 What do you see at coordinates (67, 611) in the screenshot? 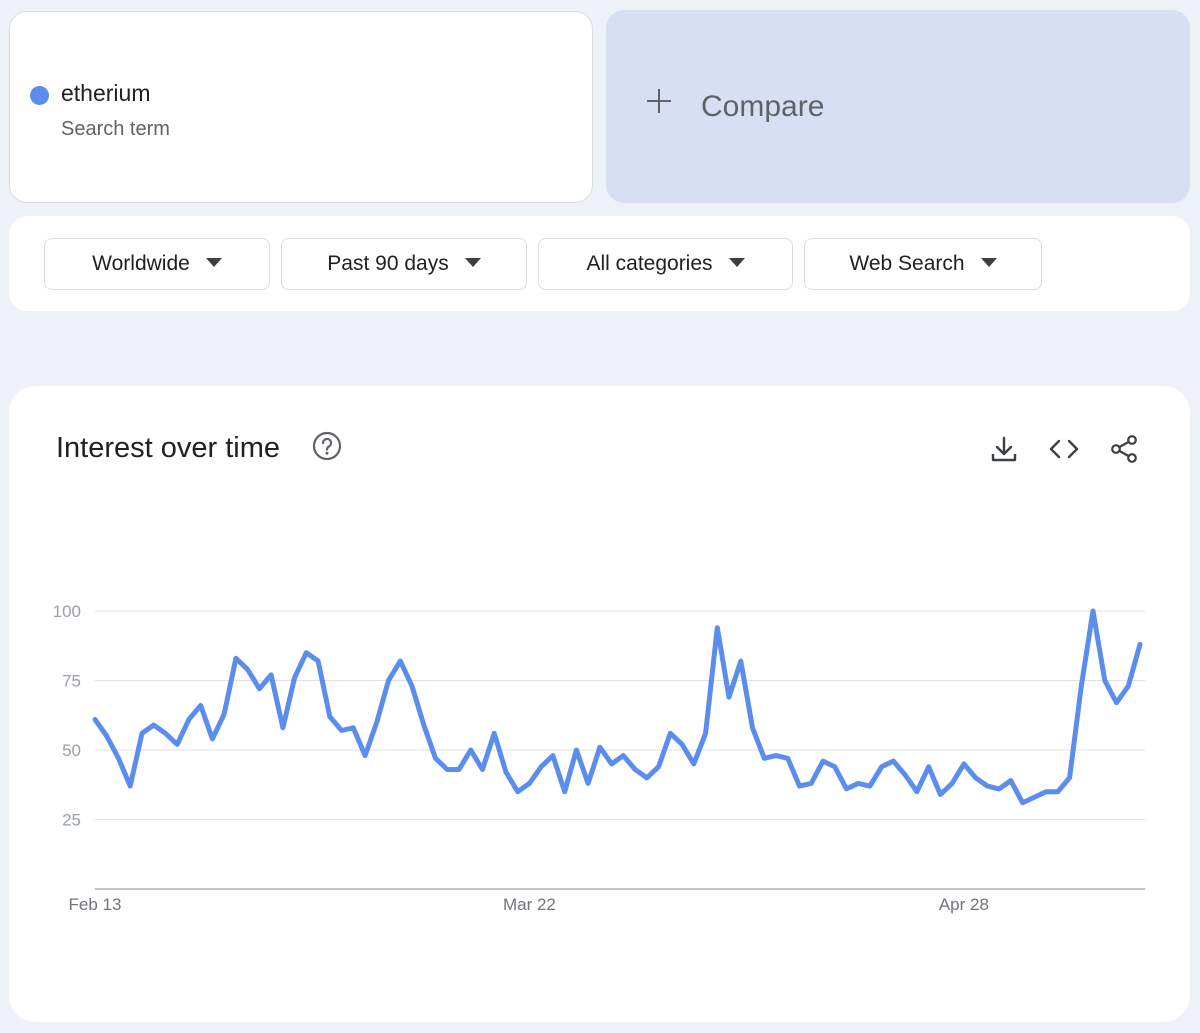
I see `y-tick-label: 100` at bounding box center [67, 611].